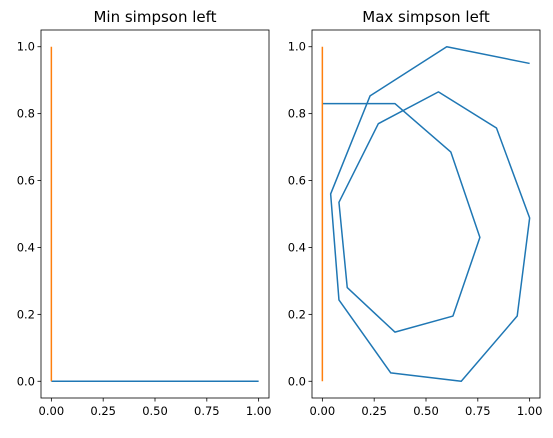 The width and height of the screenshot is (553, 438). I want to click on chart-title: Min simpson left, so click(154, 17).